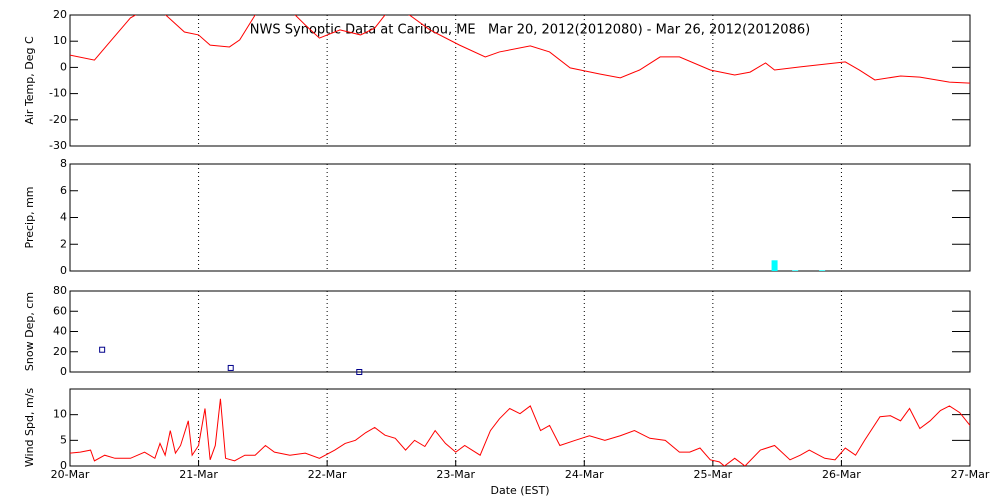  I want to click on x-tick-label: 21-Mar, so click(198, 474).